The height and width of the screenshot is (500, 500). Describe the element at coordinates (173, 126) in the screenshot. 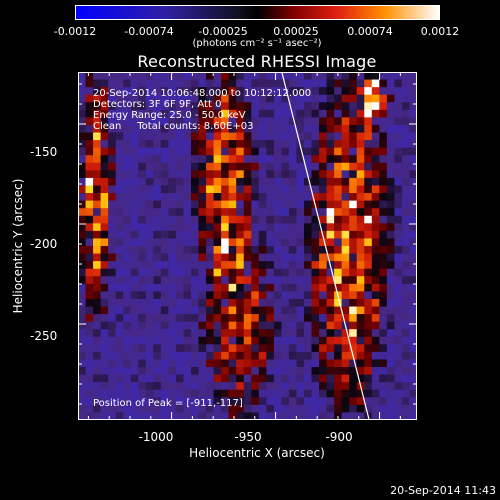

I see `counts-annotation: Clean Total counts: 8.60E+03` at that location.